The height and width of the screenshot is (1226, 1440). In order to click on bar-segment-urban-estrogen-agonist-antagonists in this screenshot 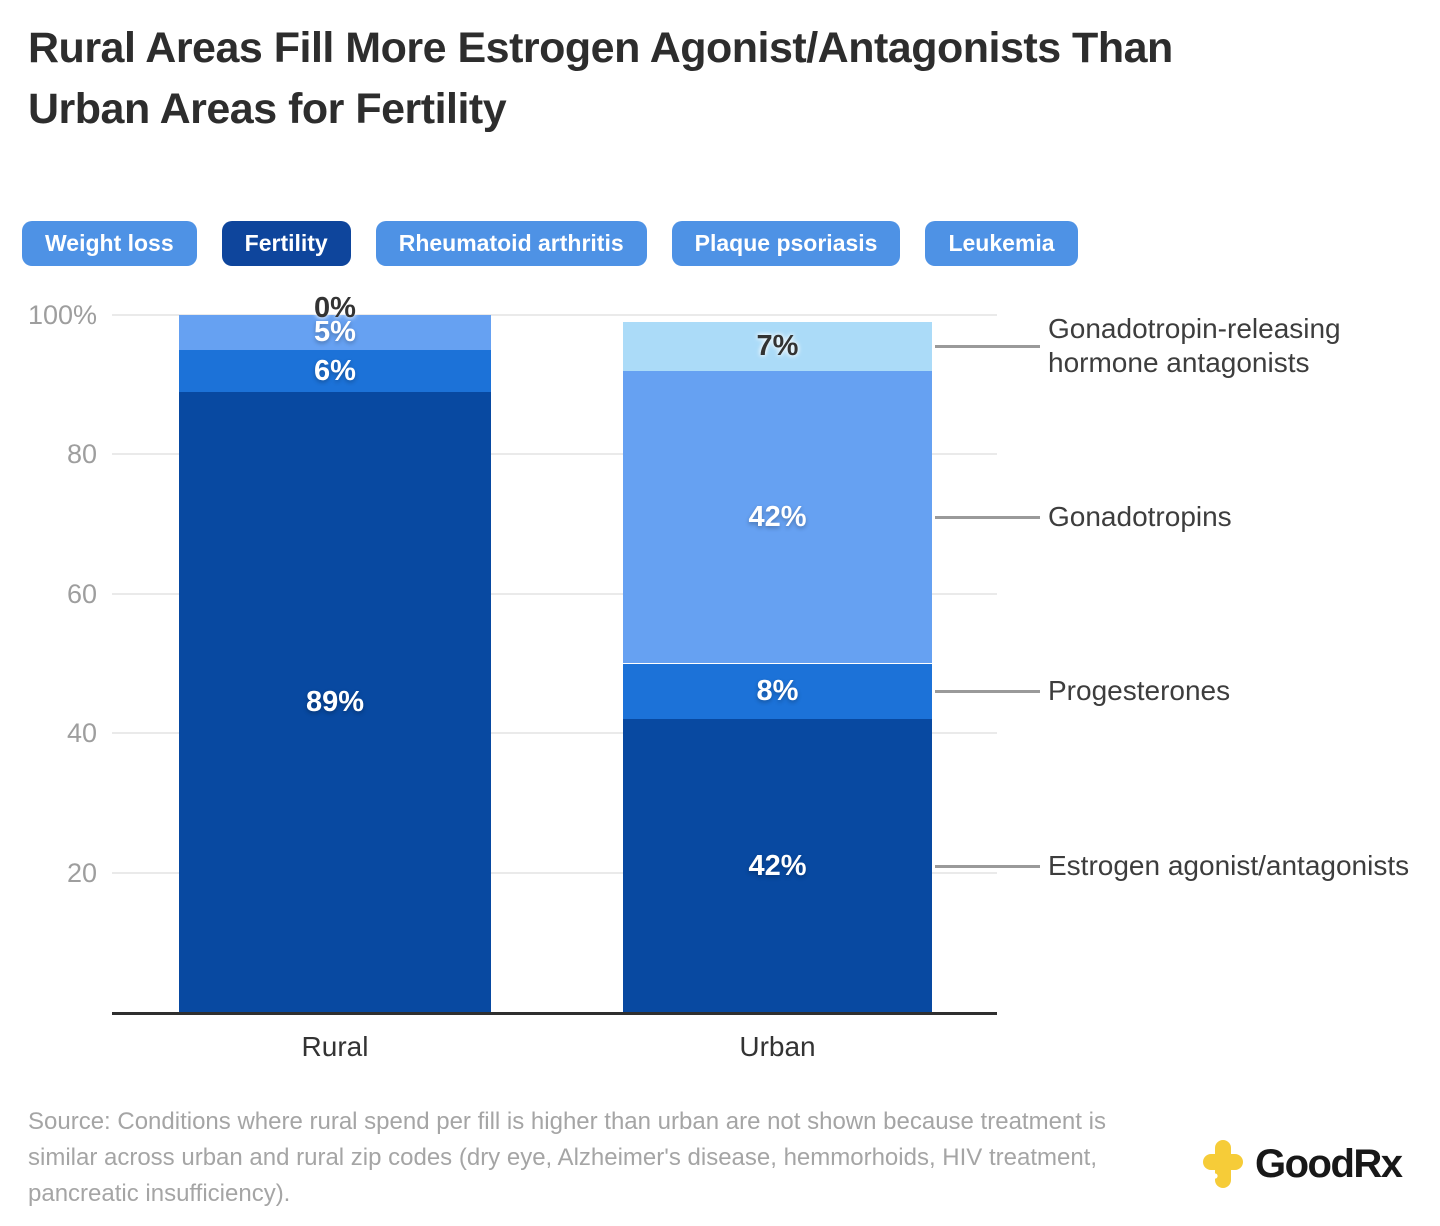, I will do `click(777, 865)`.